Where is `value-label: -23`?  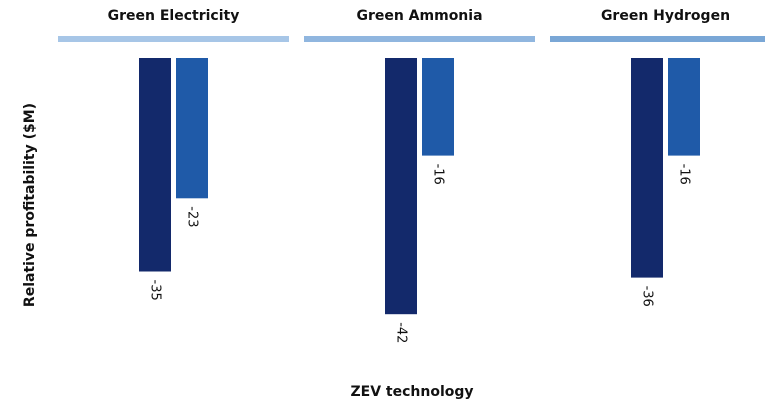
value-label: -23 is located at coordinates (192, 216).